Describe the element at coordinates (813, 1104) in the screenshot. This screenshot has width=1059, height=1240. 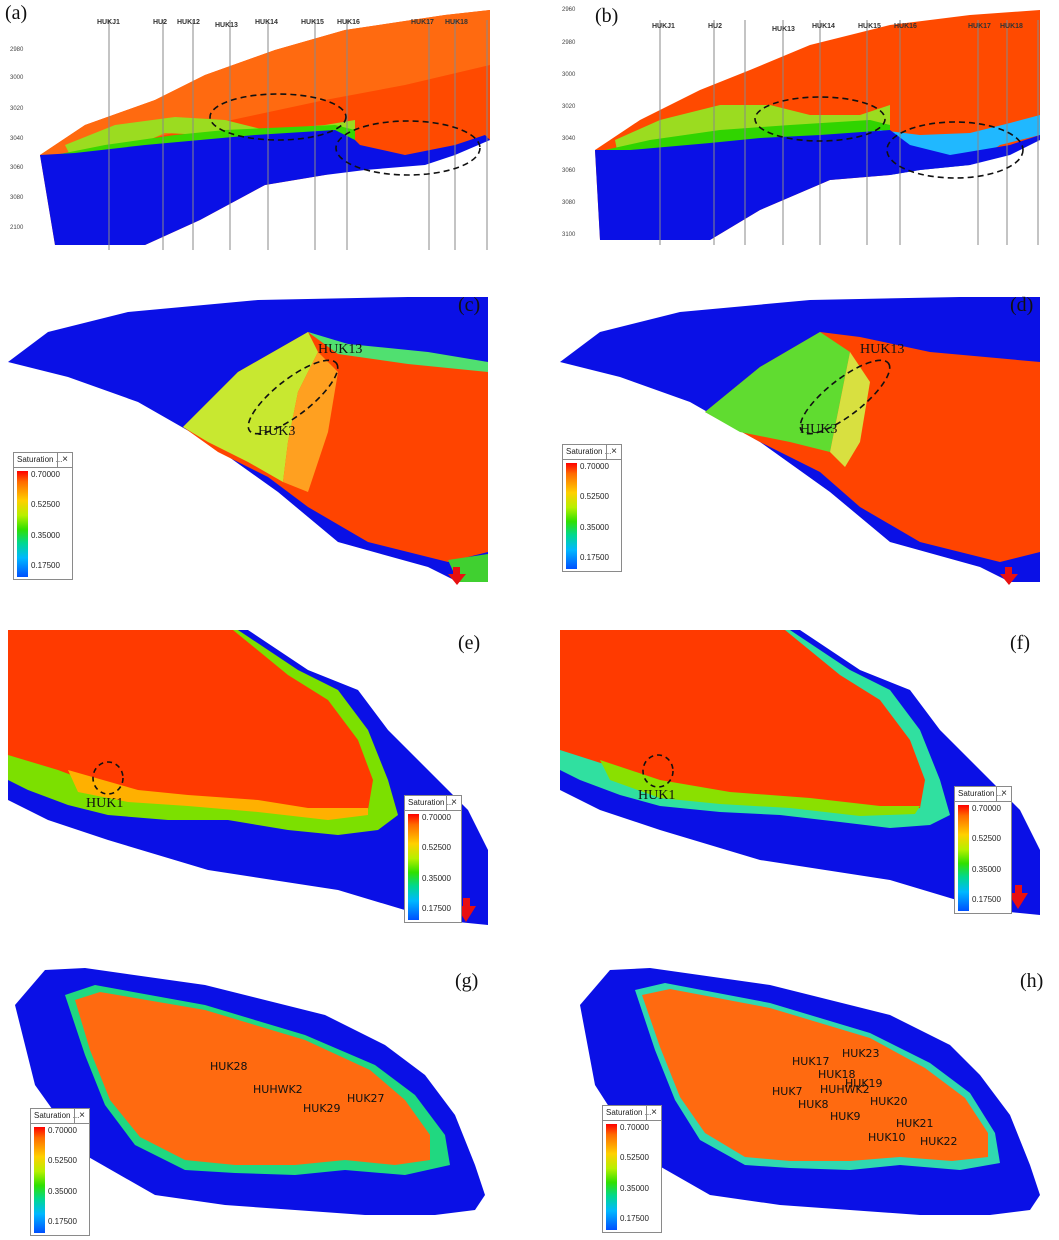
I see `well-callout: HUK8` at that location.